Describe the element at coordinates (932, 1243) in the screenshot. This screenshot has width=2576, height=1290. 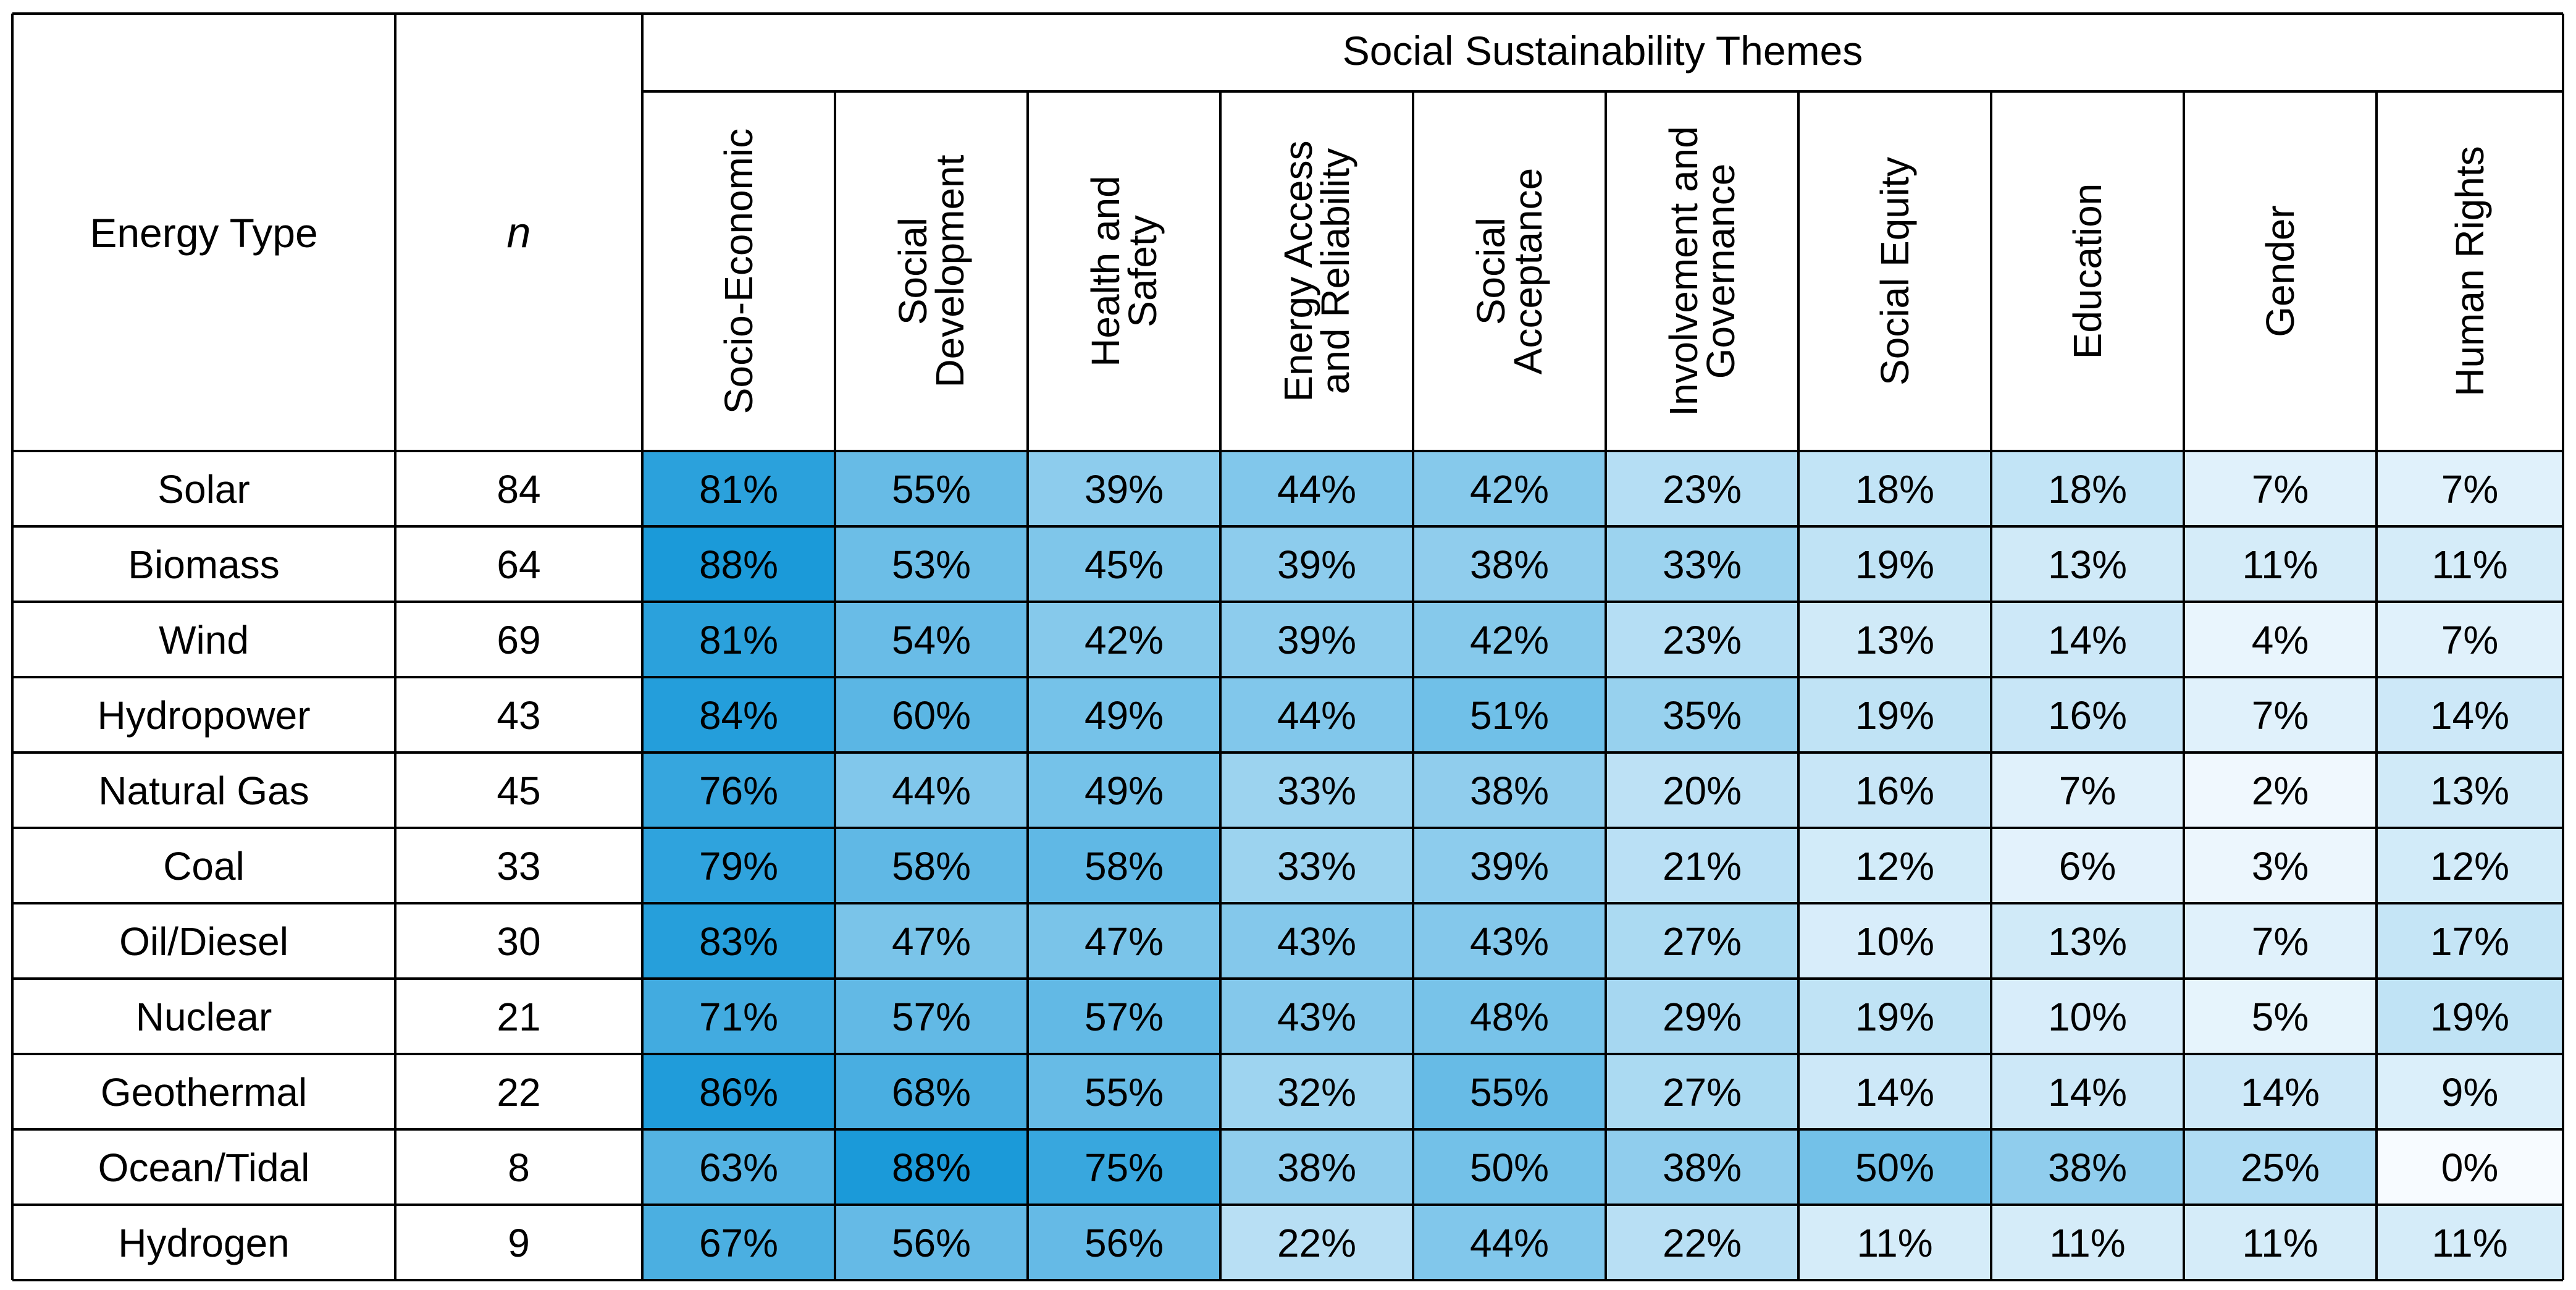
I see `cell-value-label: 56%` at that location.